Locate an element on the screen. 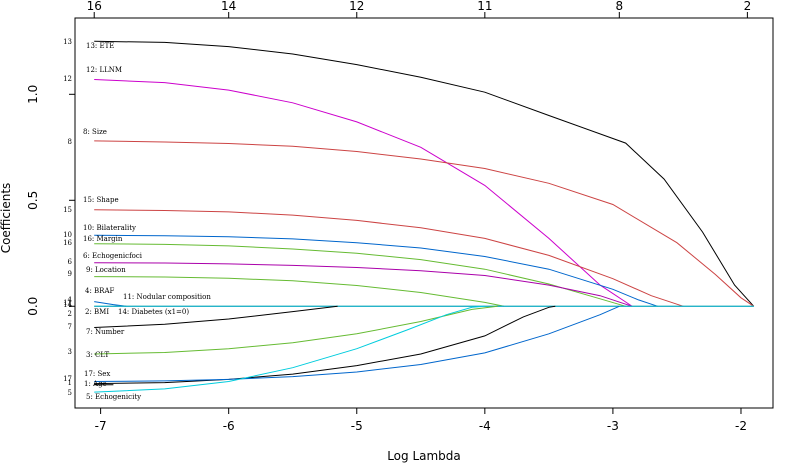  top-tick-label: 2 is located at coordinates (748, 6).